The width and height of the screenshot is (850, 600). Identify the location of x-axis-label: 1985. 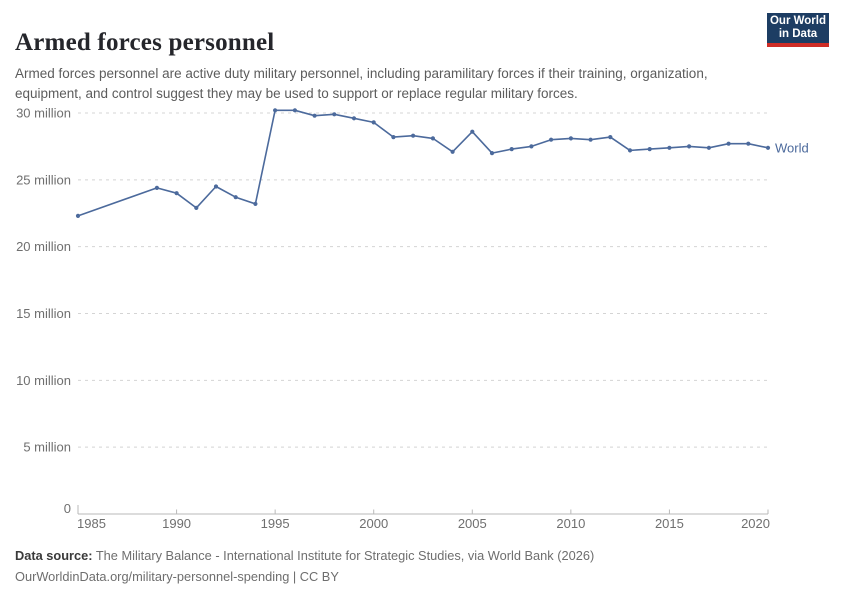
(91, 523).